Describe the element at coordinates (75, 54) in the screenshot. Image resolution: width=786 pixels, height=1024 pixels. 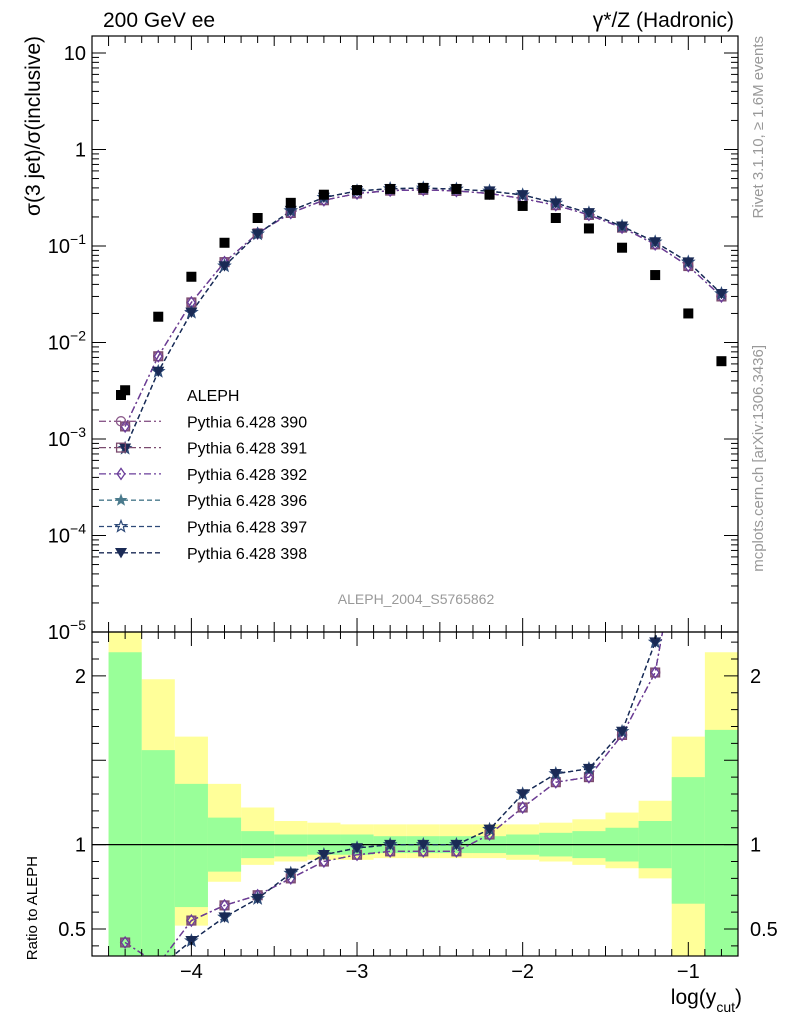
I see `main-y-tick-label: 10` at that location.